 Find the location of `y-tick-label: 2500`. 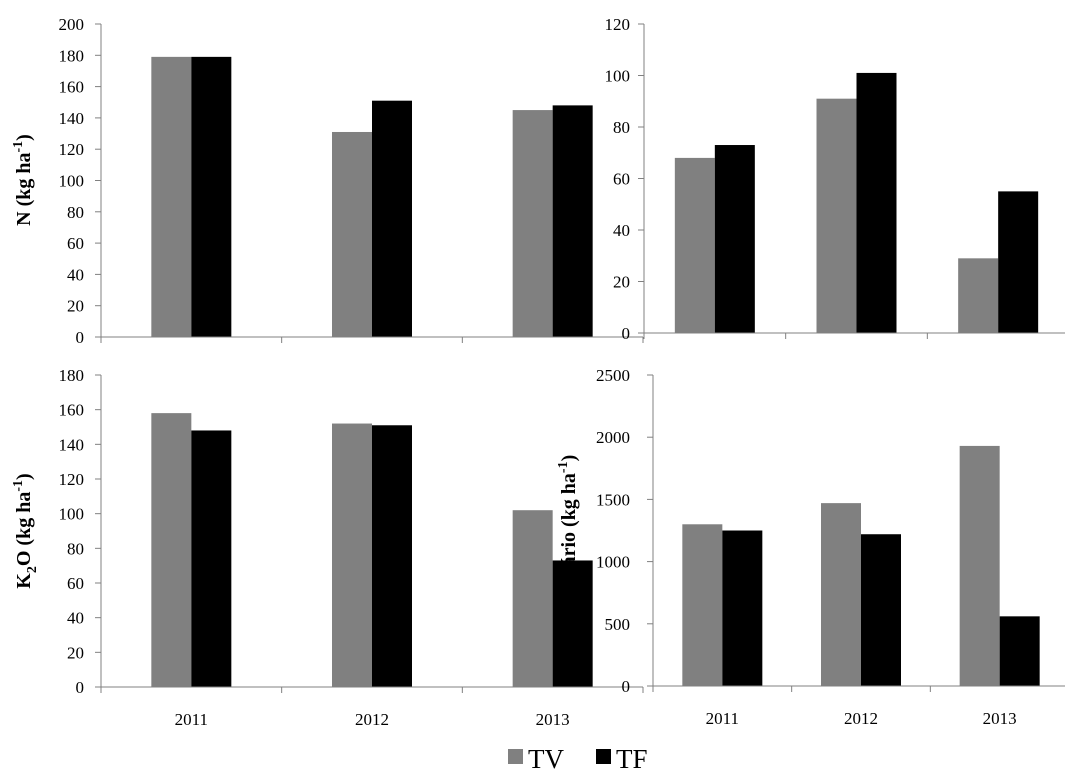

y-tick-label: 2500 is located at coordinates (613, 375).